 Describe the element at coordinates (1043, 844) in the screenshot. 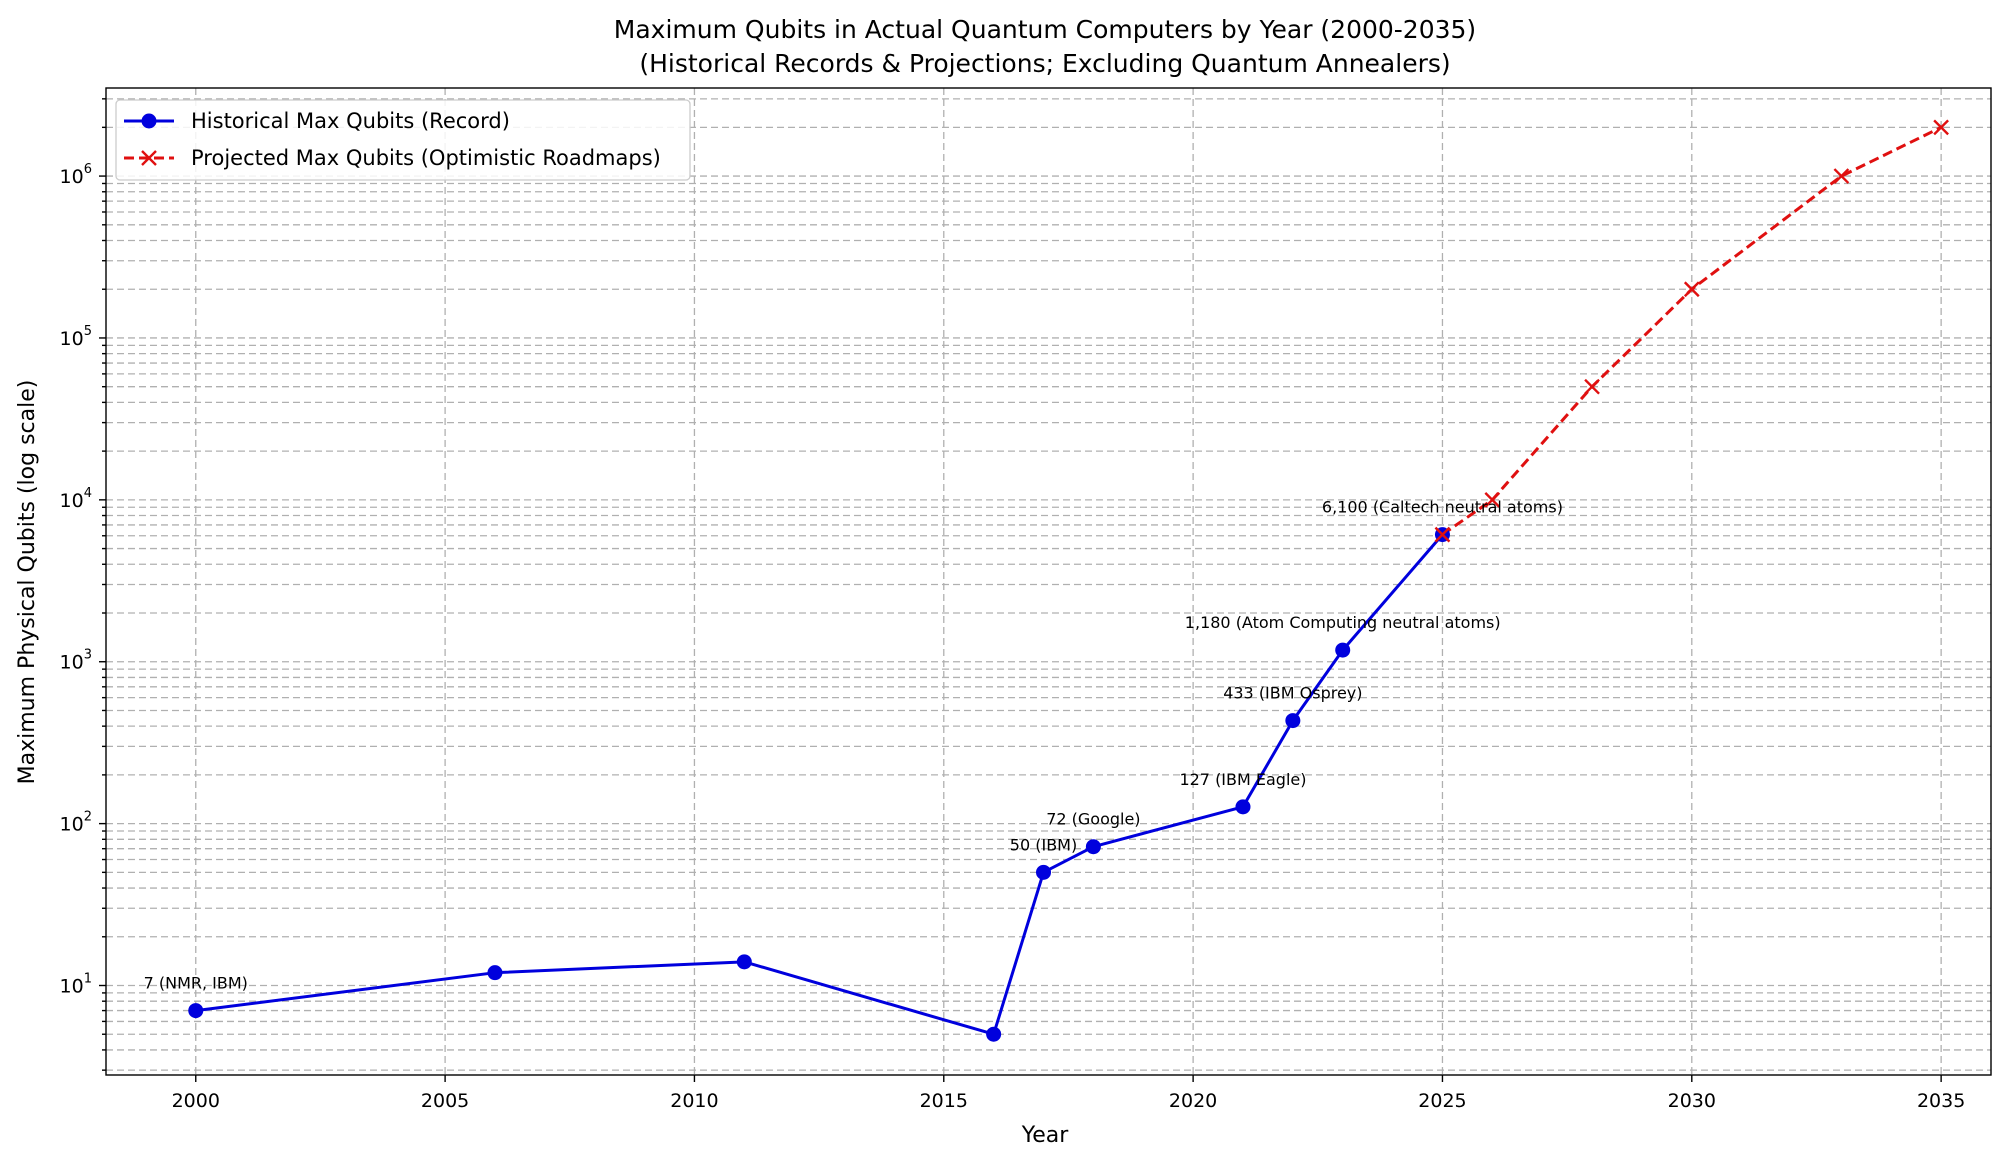

I see `data-annotation: 50 (IBM)` at that location.